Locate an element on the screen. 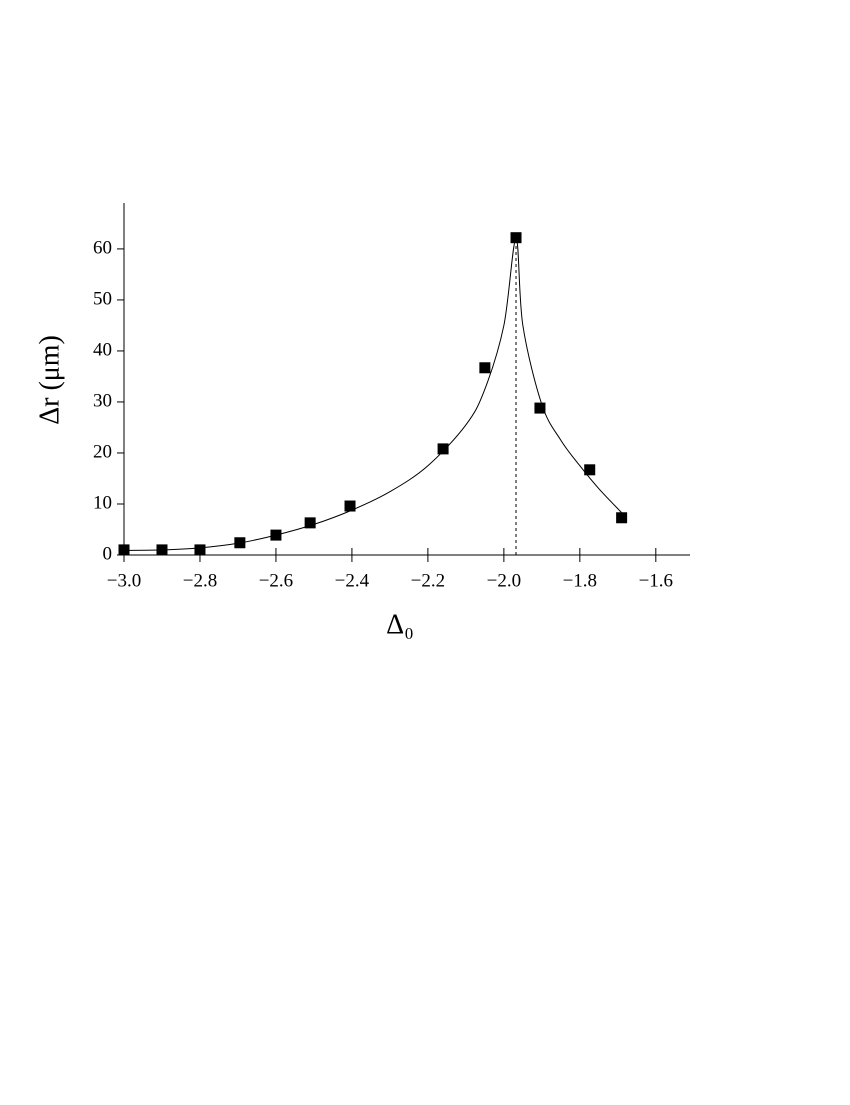 The height and width of the screenshot is (1105, 850). x-tick-label: −2.0 is located at coordinates (504, 580).